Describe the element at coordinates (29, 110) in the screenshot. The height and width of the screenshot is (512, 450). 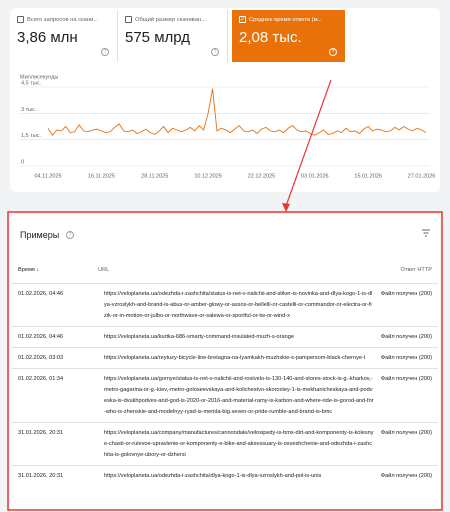
I see `y-tick-label: 3 тыс.` at that location.